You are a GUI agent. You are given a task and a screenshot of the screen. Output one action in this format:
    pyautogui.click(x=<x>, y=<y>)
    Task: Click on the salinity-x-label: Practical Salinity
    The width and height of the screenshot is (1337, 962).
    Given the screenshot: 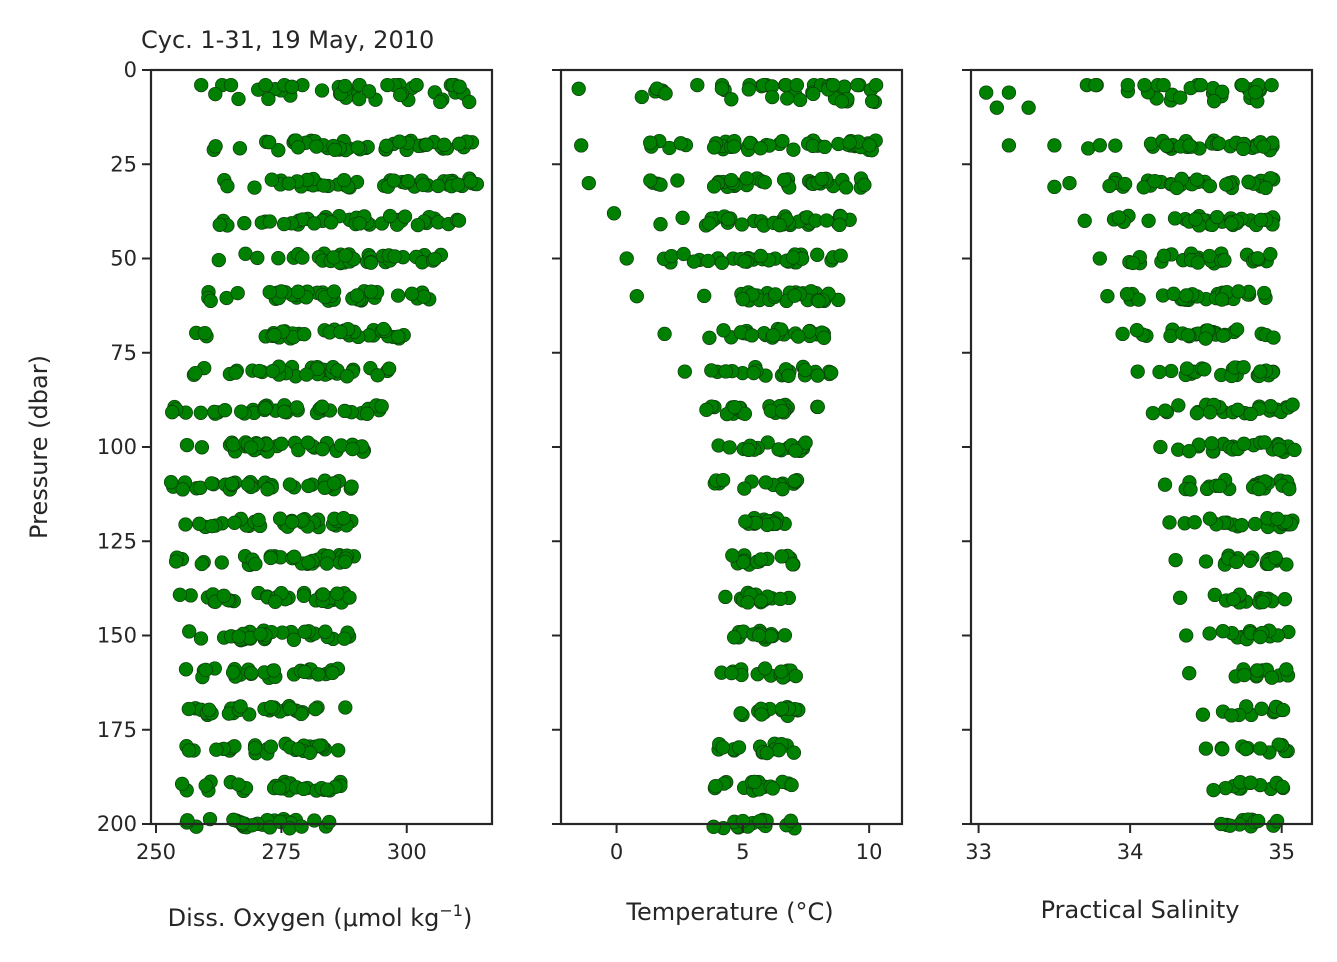 What is the action you would take?
    pyautogui.click(x=1140, y=910)
    